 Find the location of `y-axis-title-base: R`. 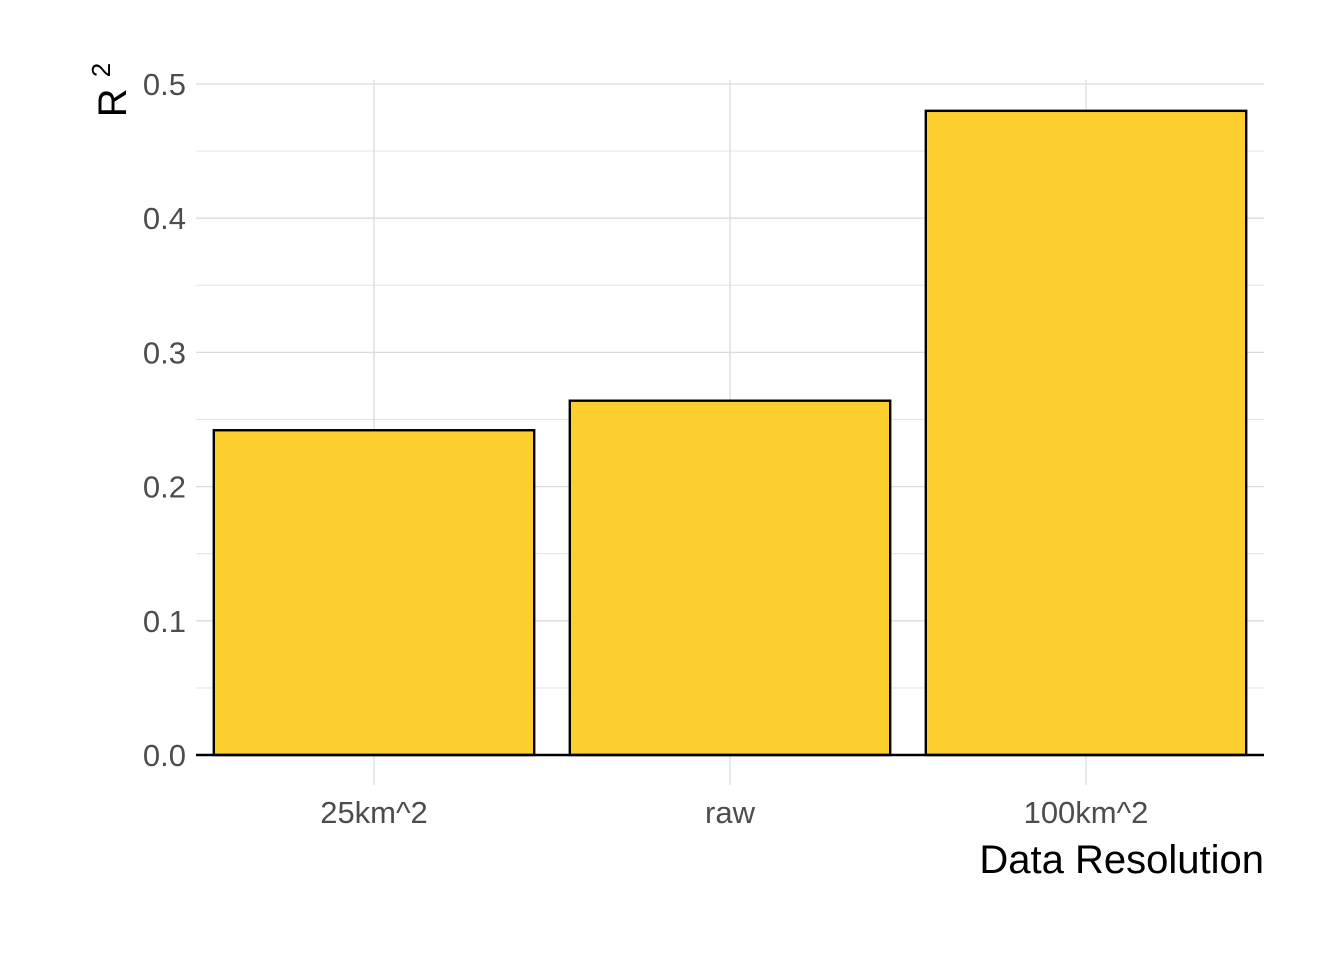

y-axis-title-base: R is located at coordinates (113, 102).